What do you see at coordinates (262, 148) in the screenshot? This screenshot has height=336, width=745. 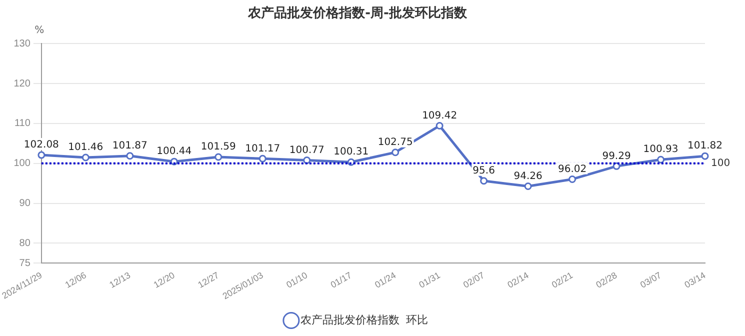 I see `data-label: 101.17` at bounding box center [262, 148].